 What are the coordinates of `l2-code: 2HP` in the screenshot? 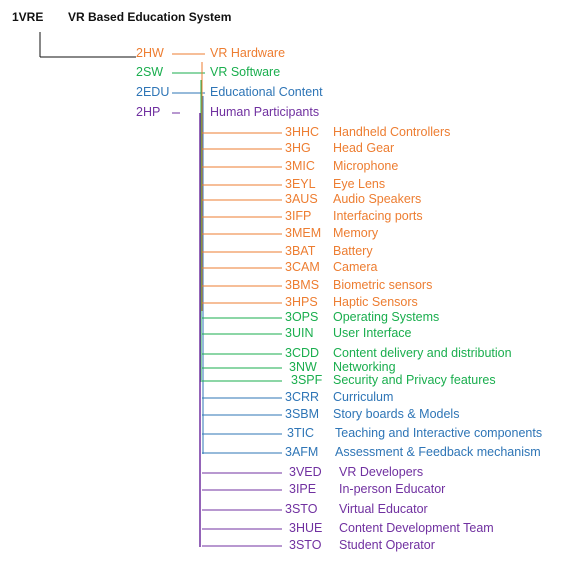 It's located at (148, 112).